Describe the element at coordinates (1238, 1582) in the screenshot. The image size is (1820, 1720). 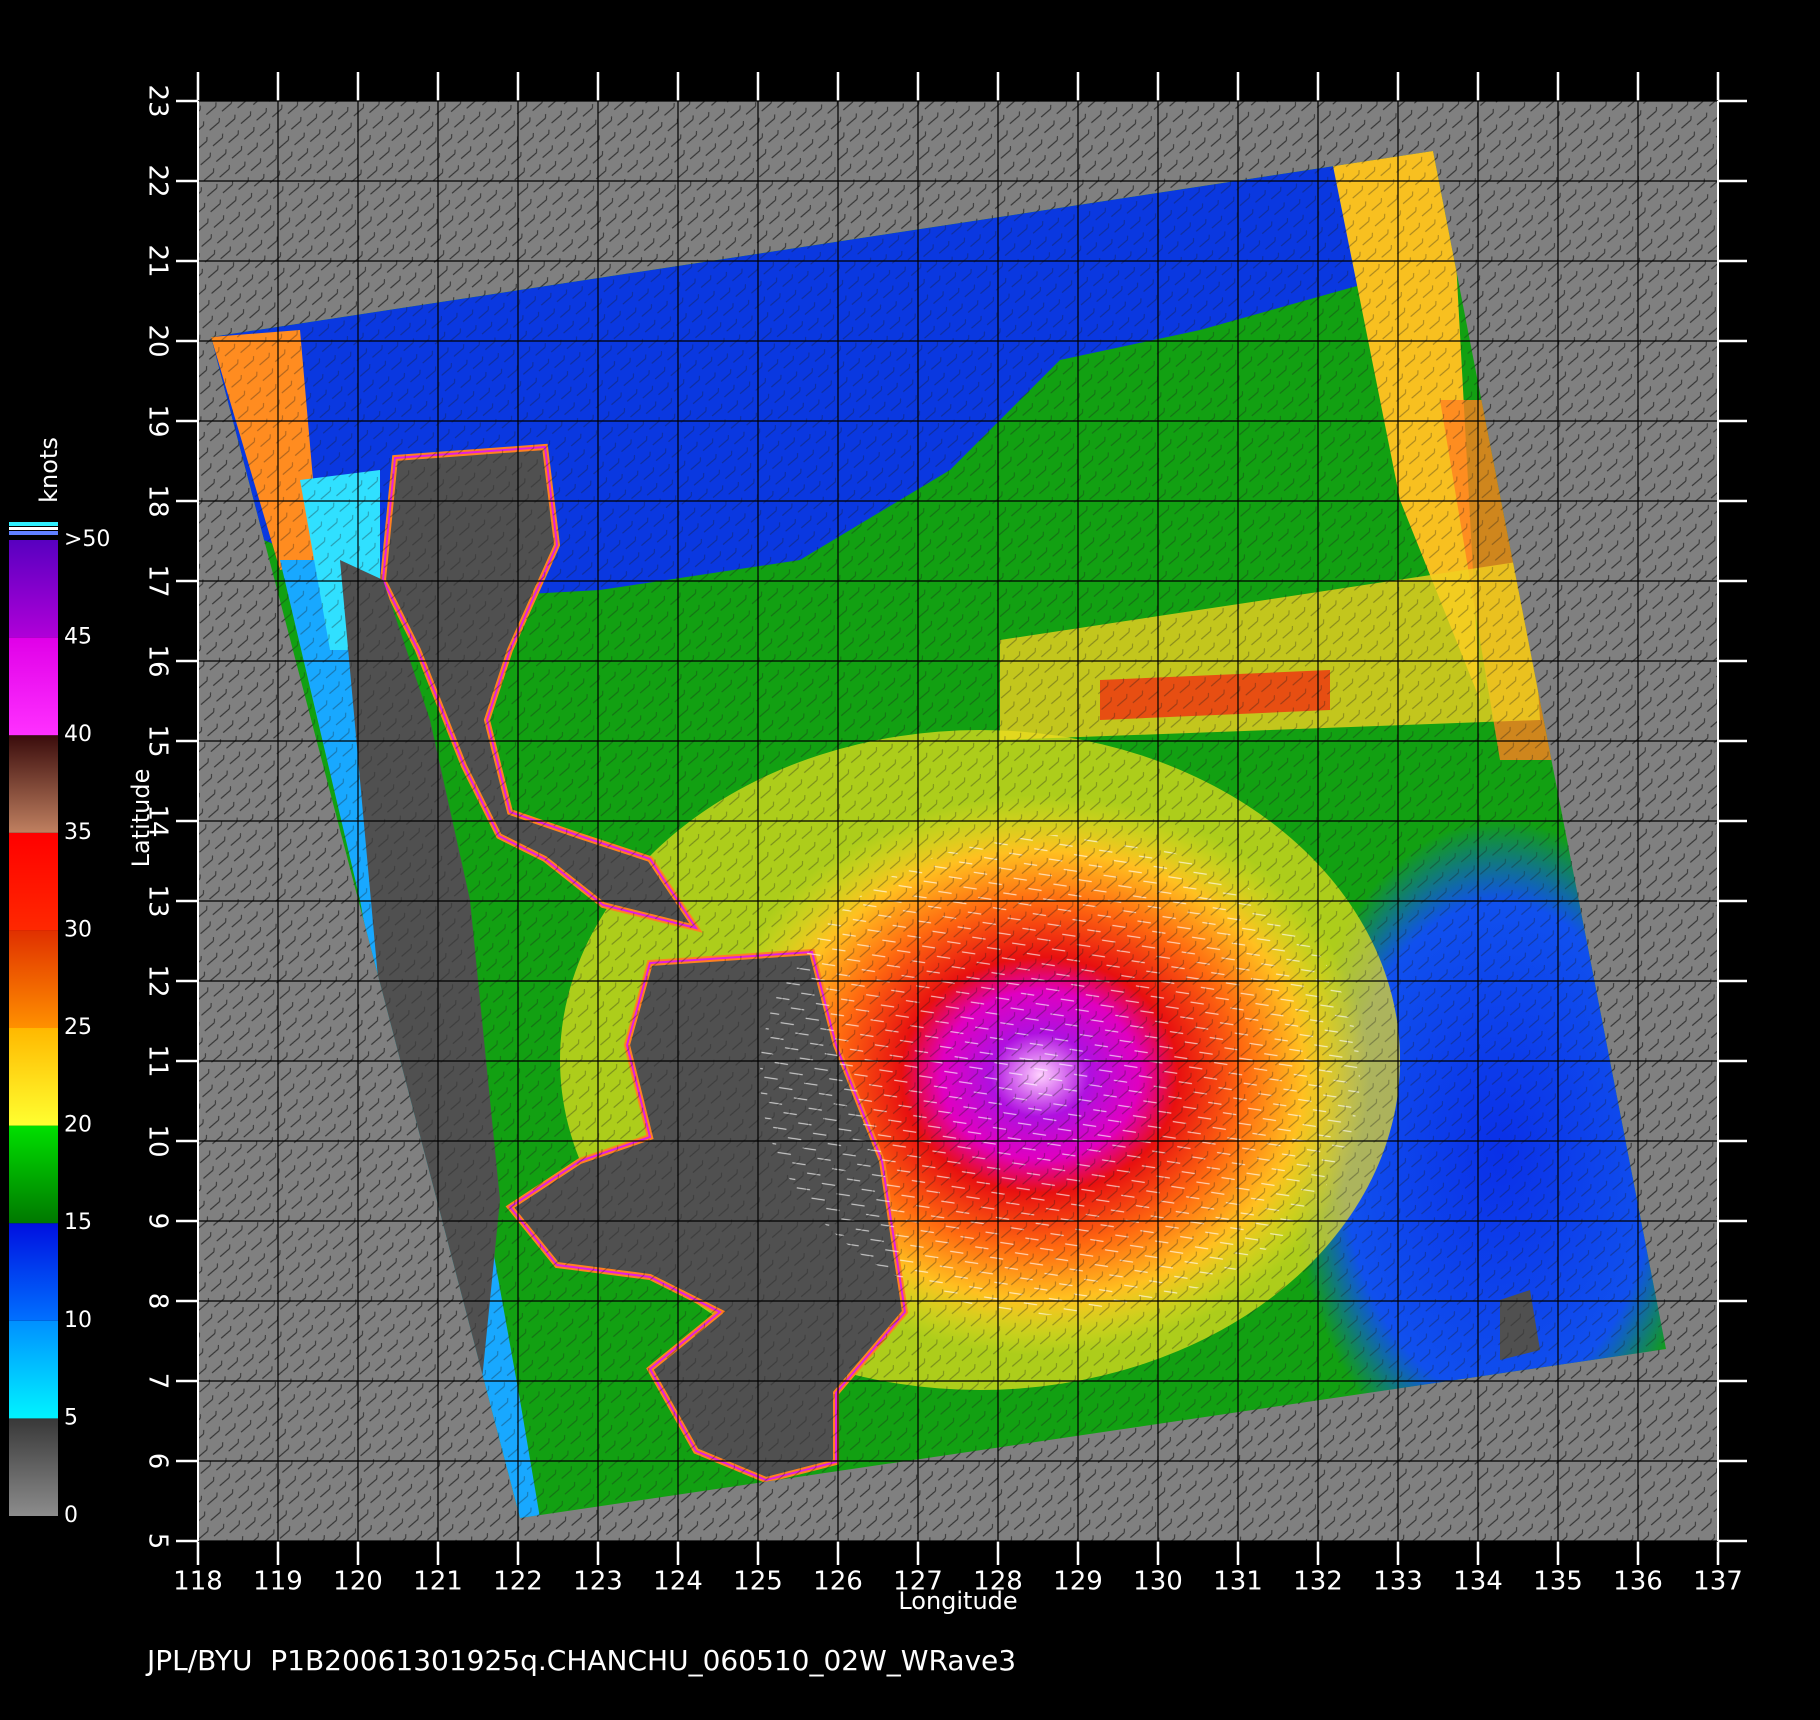
I see `x-tick-label: 131` at that location.